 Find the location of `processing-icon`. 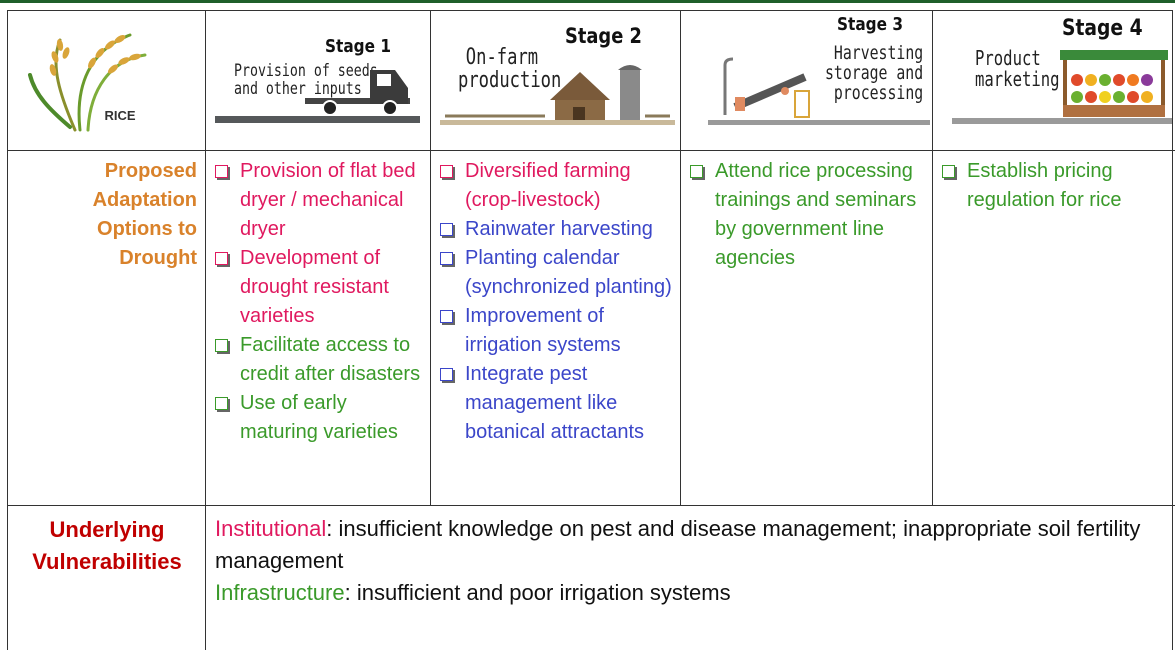

processing-icon is located at coordinates (766, 87).